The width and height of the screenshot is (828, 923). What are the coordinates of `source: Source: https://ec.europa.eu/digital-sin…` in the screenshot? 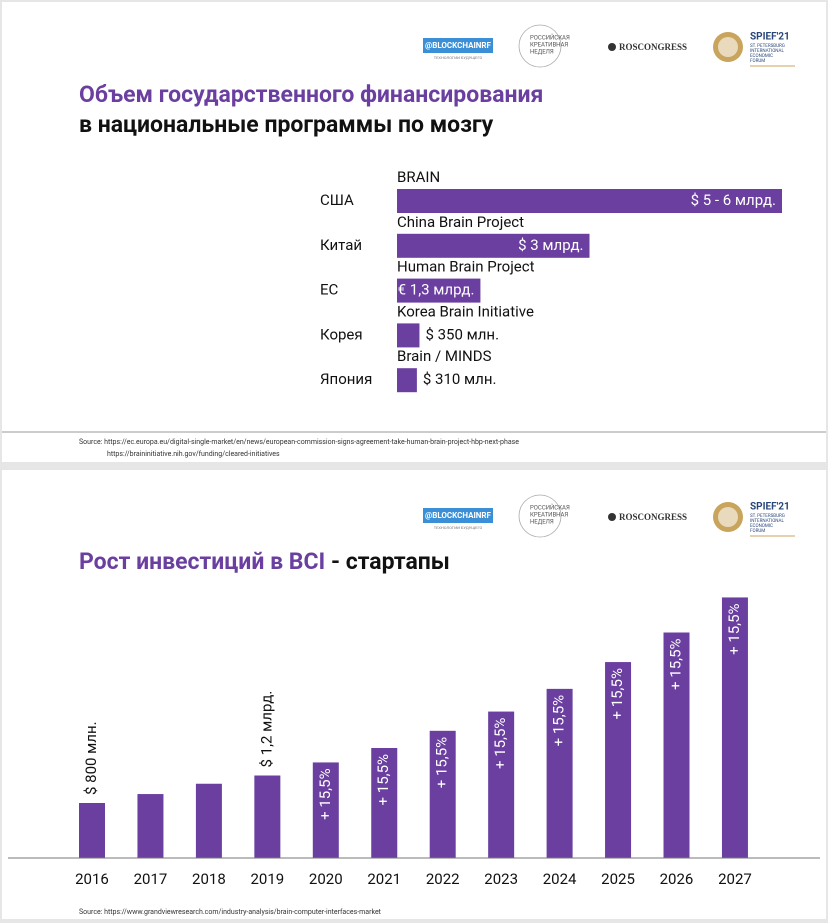 It's located at (299, 442).